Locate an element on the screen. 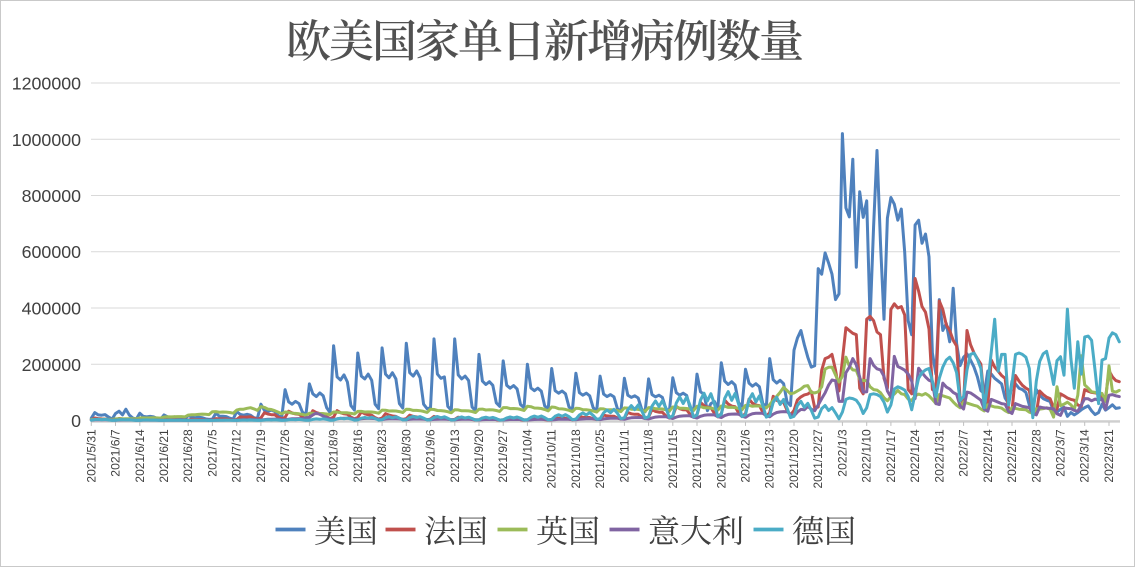 The image size is (1135, 568). svg-text: 2022/1/10 is located at coordinates (868, 455).